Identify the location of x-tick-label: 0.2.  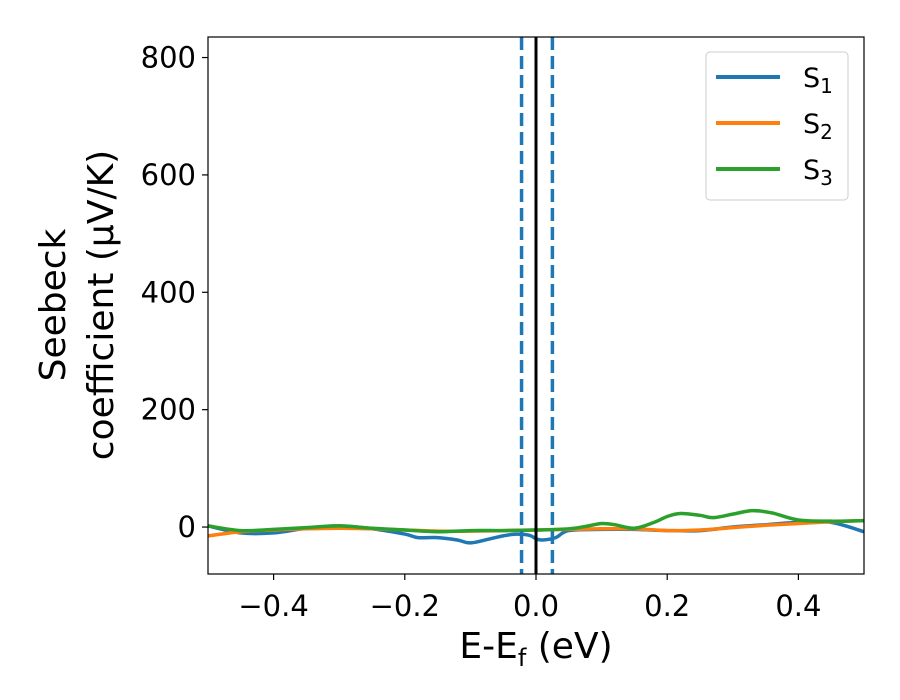
(667, 606).